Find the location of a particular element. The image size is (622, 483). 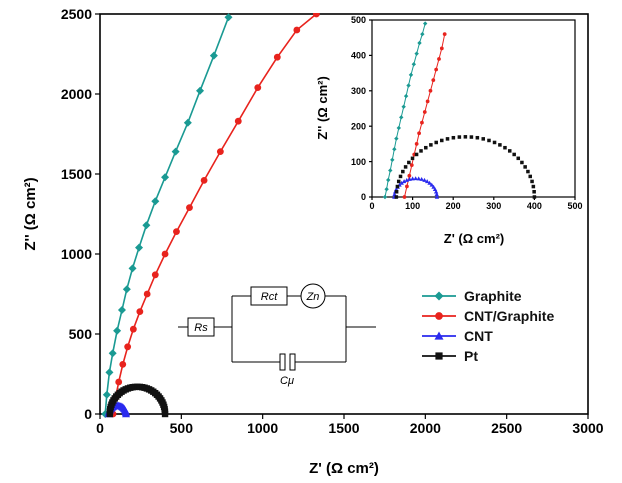

y-tick-label: 0 is located at coordinates (88, 414).